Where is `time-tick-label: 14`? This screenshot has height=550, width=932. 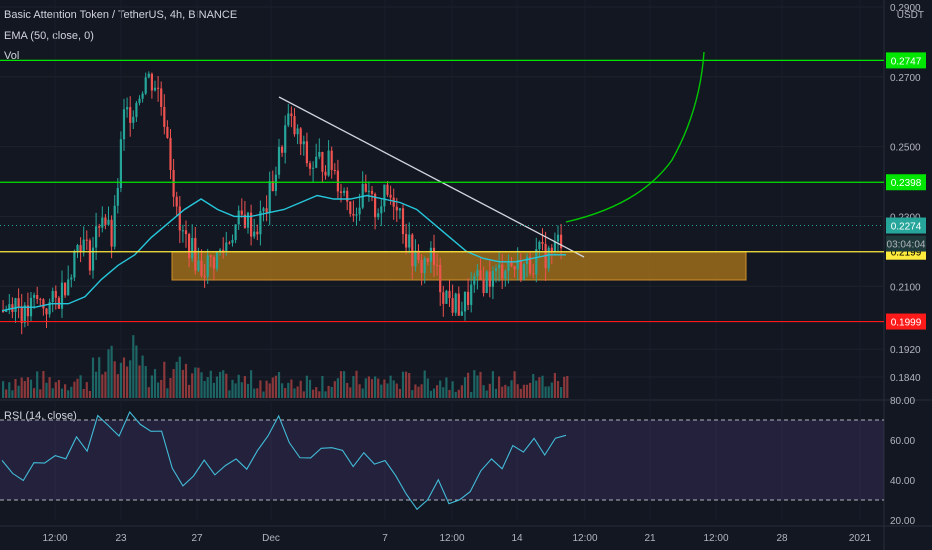
time-tick-label: 14 is located at coordinates (517, 538).